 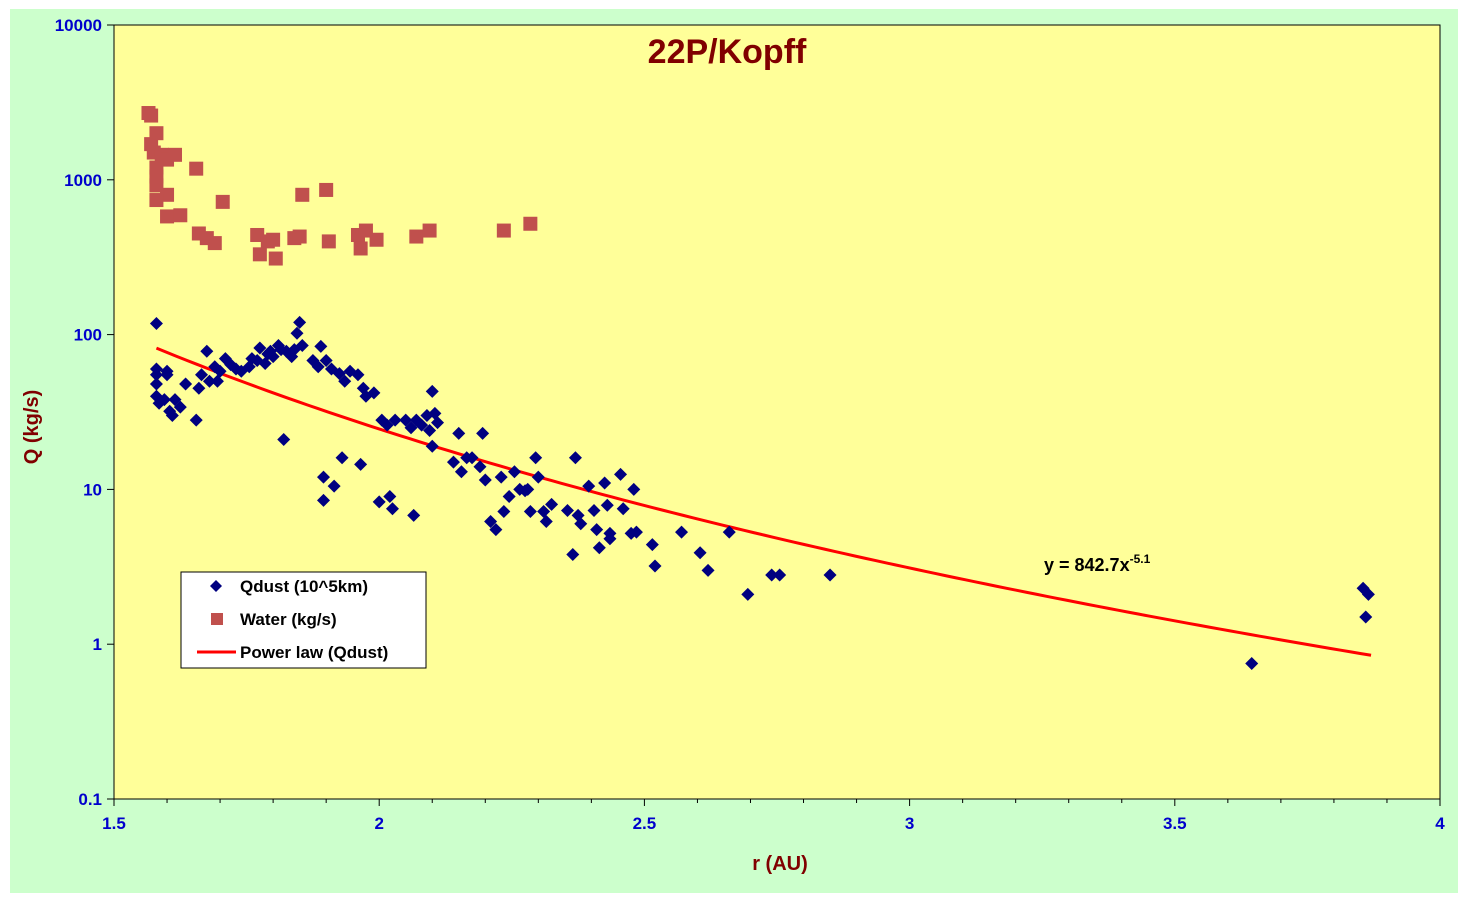 What do you see at coordinates (780, 864) in the screenshot?
I see `x-axis-title: r (AU)` at bounding box center [780, 864].